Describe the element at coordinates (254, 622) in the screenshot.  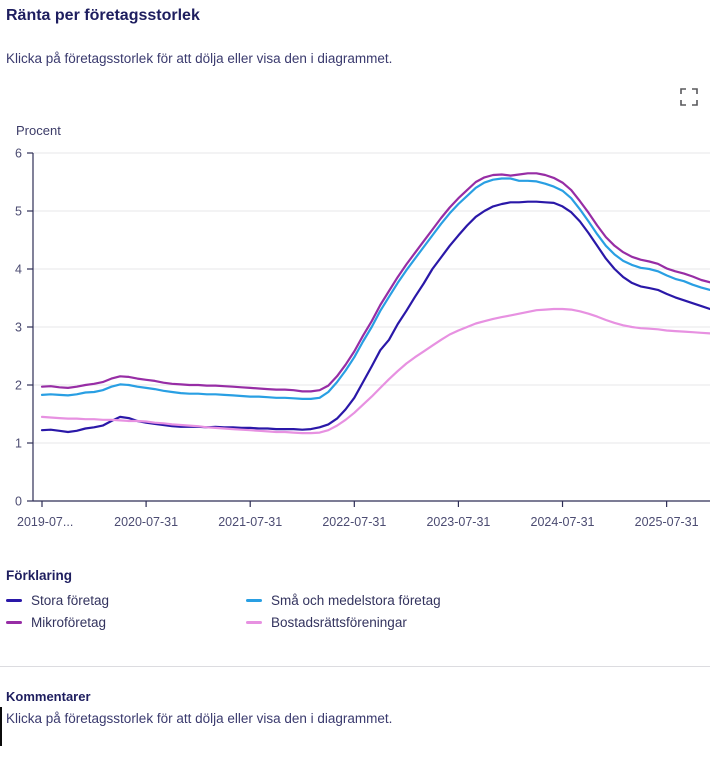
I see `legend-swatch-bostadsrattsforeningar` at that location.